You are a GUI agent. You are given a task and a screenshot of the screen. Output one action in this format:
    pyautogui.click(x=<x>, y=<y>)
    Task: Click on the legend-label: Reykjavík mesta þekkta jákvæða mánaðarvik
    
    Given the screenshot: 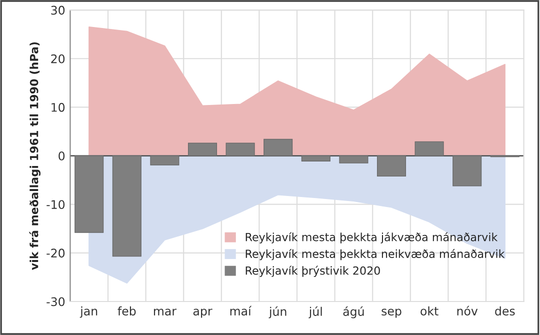 What is the action you would take?
    pyautogui.click(x=372, y=238)
    